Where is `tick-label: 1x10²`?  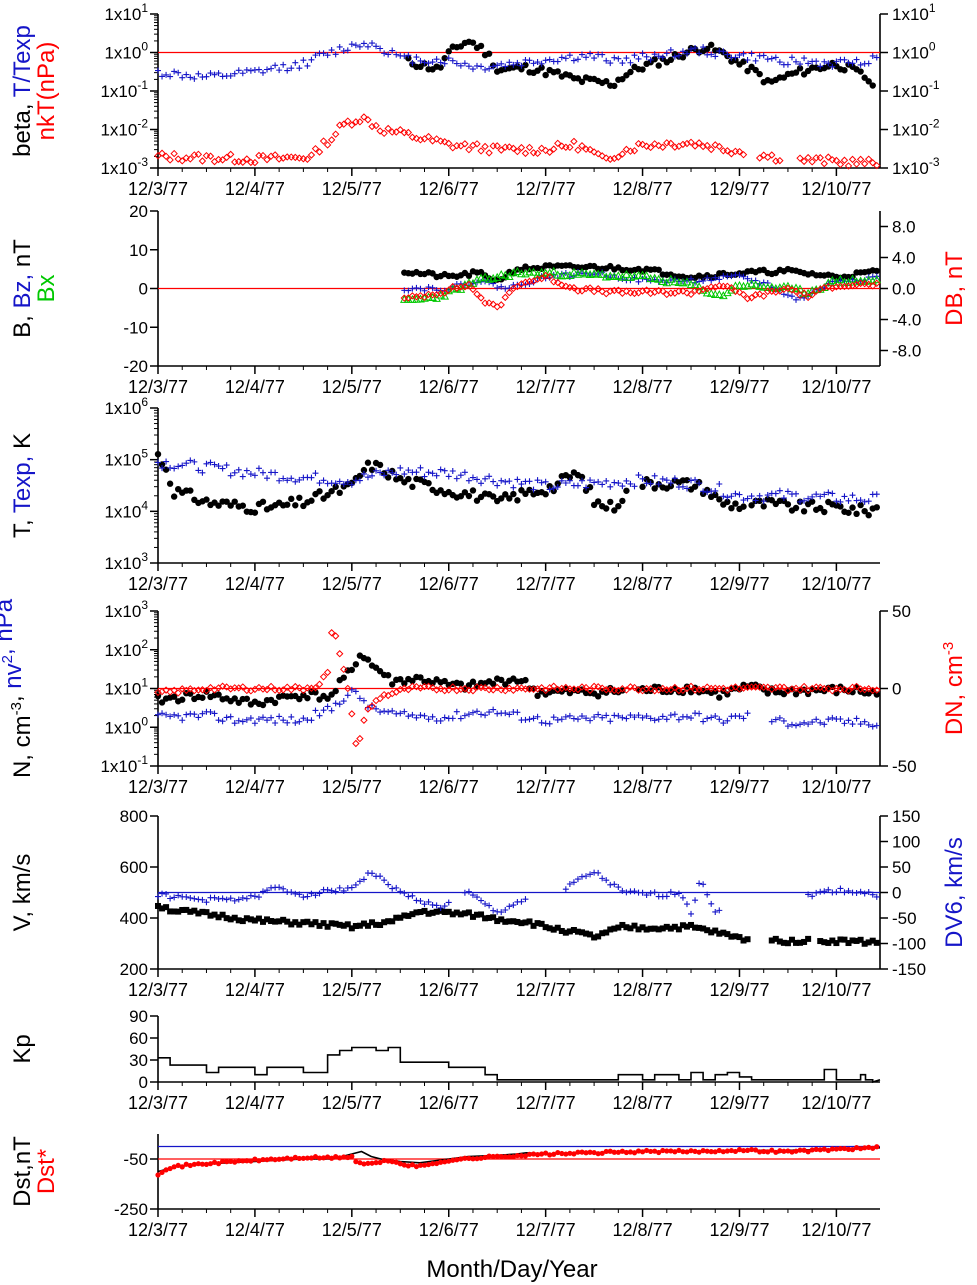 tick-label: 1x10² is located at coordinates (126, 648).